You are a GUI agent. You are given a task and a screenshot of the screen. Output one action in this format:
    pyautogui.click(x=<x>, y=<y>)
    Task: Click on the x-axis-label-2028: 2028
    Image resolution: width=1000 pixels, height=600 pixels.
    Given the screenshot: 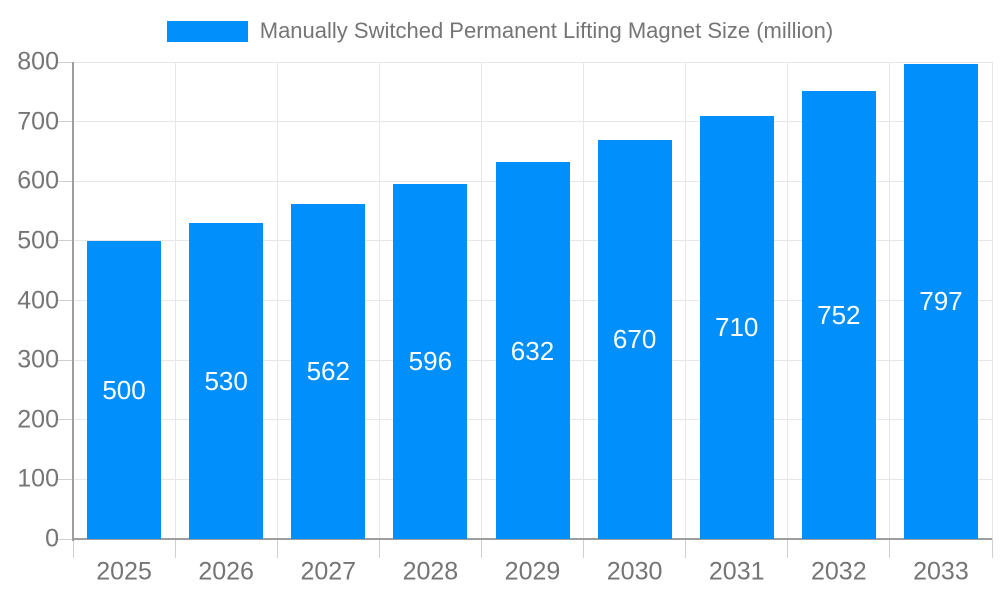 What is the action you would take?
    pyautogui.click(x=430, y=571)
    